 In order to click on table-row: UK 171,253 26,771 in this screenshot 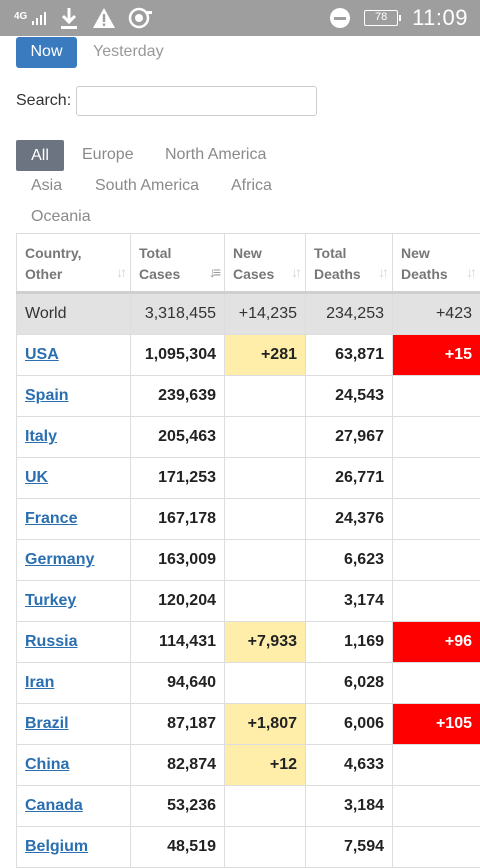, I will do `click(248, 478)`.